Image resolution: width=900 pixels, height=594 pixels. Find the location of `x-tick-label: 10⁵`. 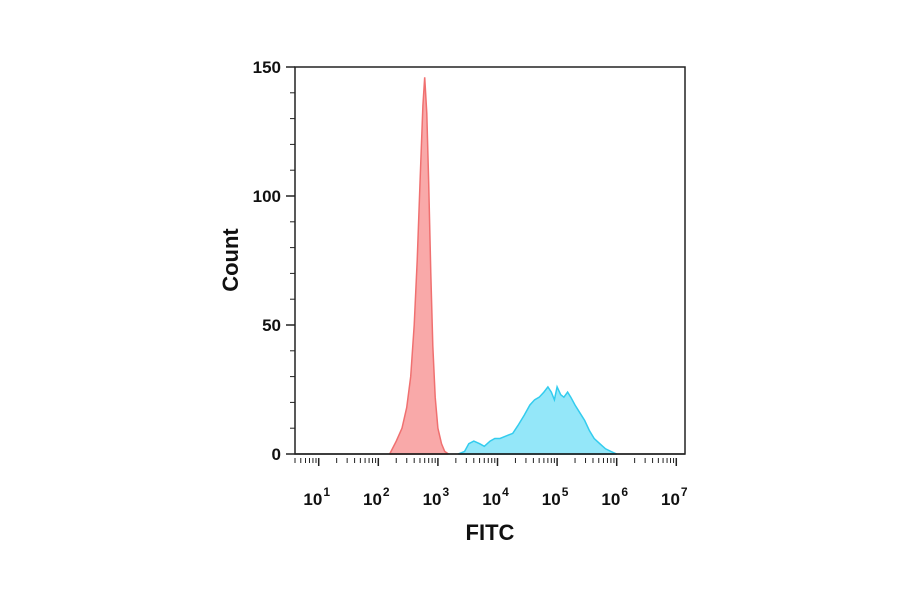

x-tick-label: 10⁵ is located at coordinates (555, 497).